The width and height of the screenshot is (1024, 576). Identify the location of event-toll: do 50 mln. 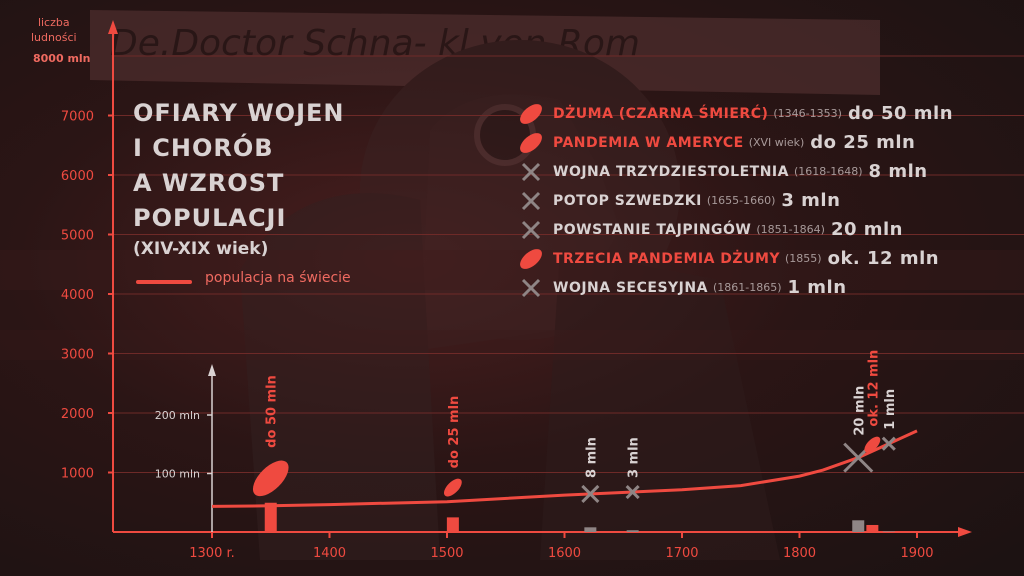
(900, 113).